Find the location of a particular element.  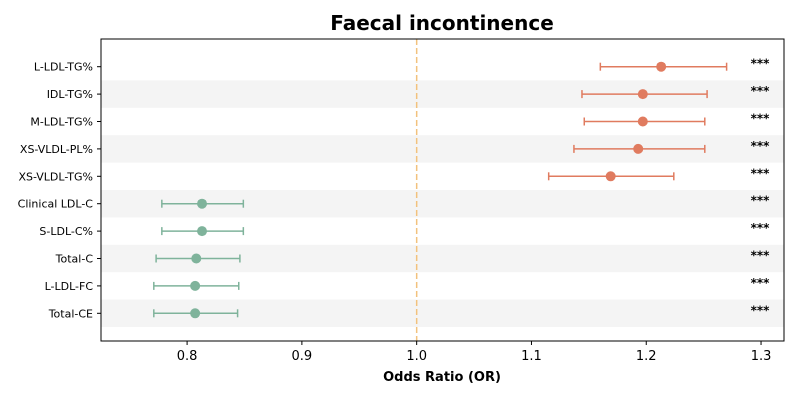

data-row: XS-VLDL-PL% *** is located at coordinates (395, 147).